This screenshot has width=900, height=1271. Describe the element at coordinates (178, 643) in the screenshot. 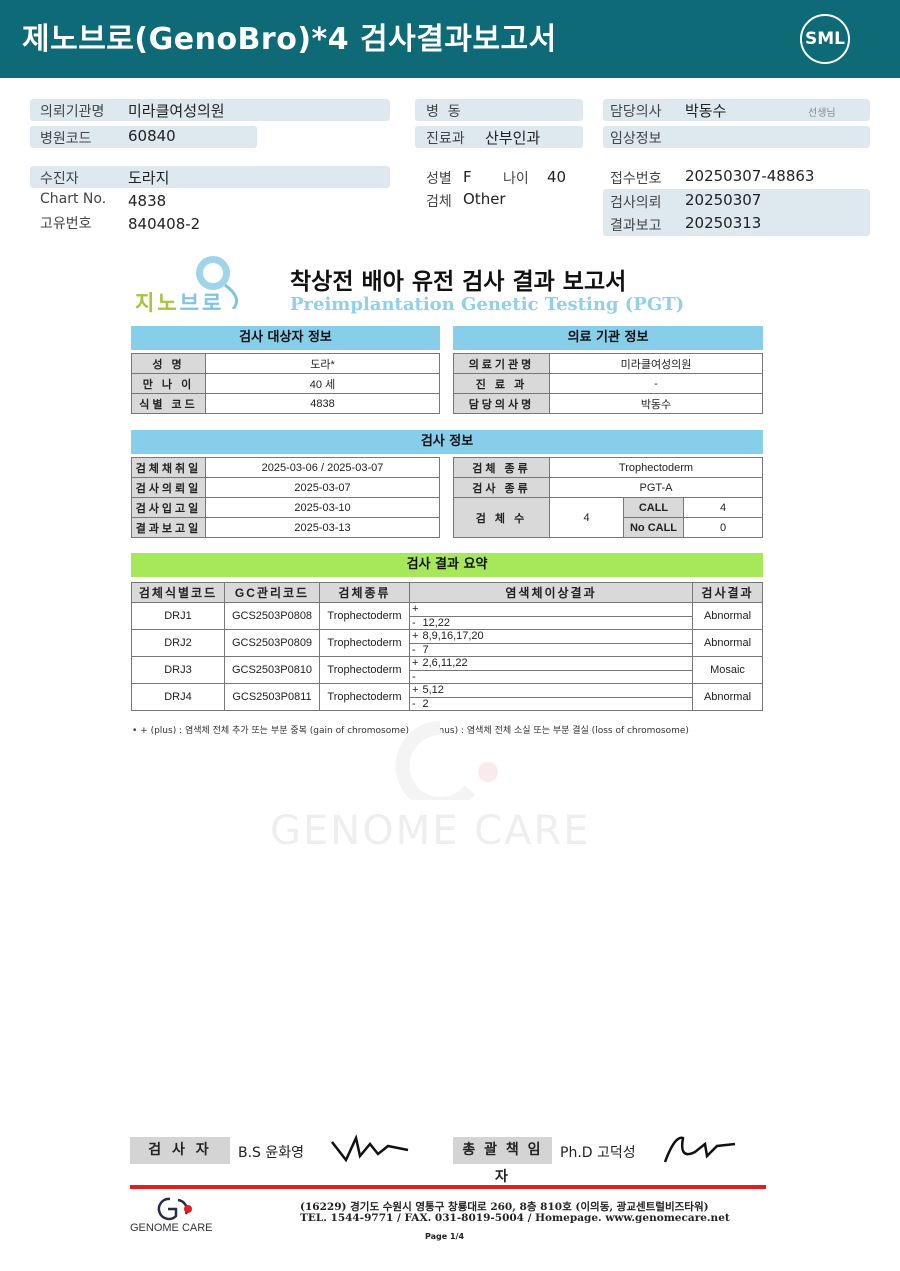

I see `specimen-id: DRJ2` at that location.